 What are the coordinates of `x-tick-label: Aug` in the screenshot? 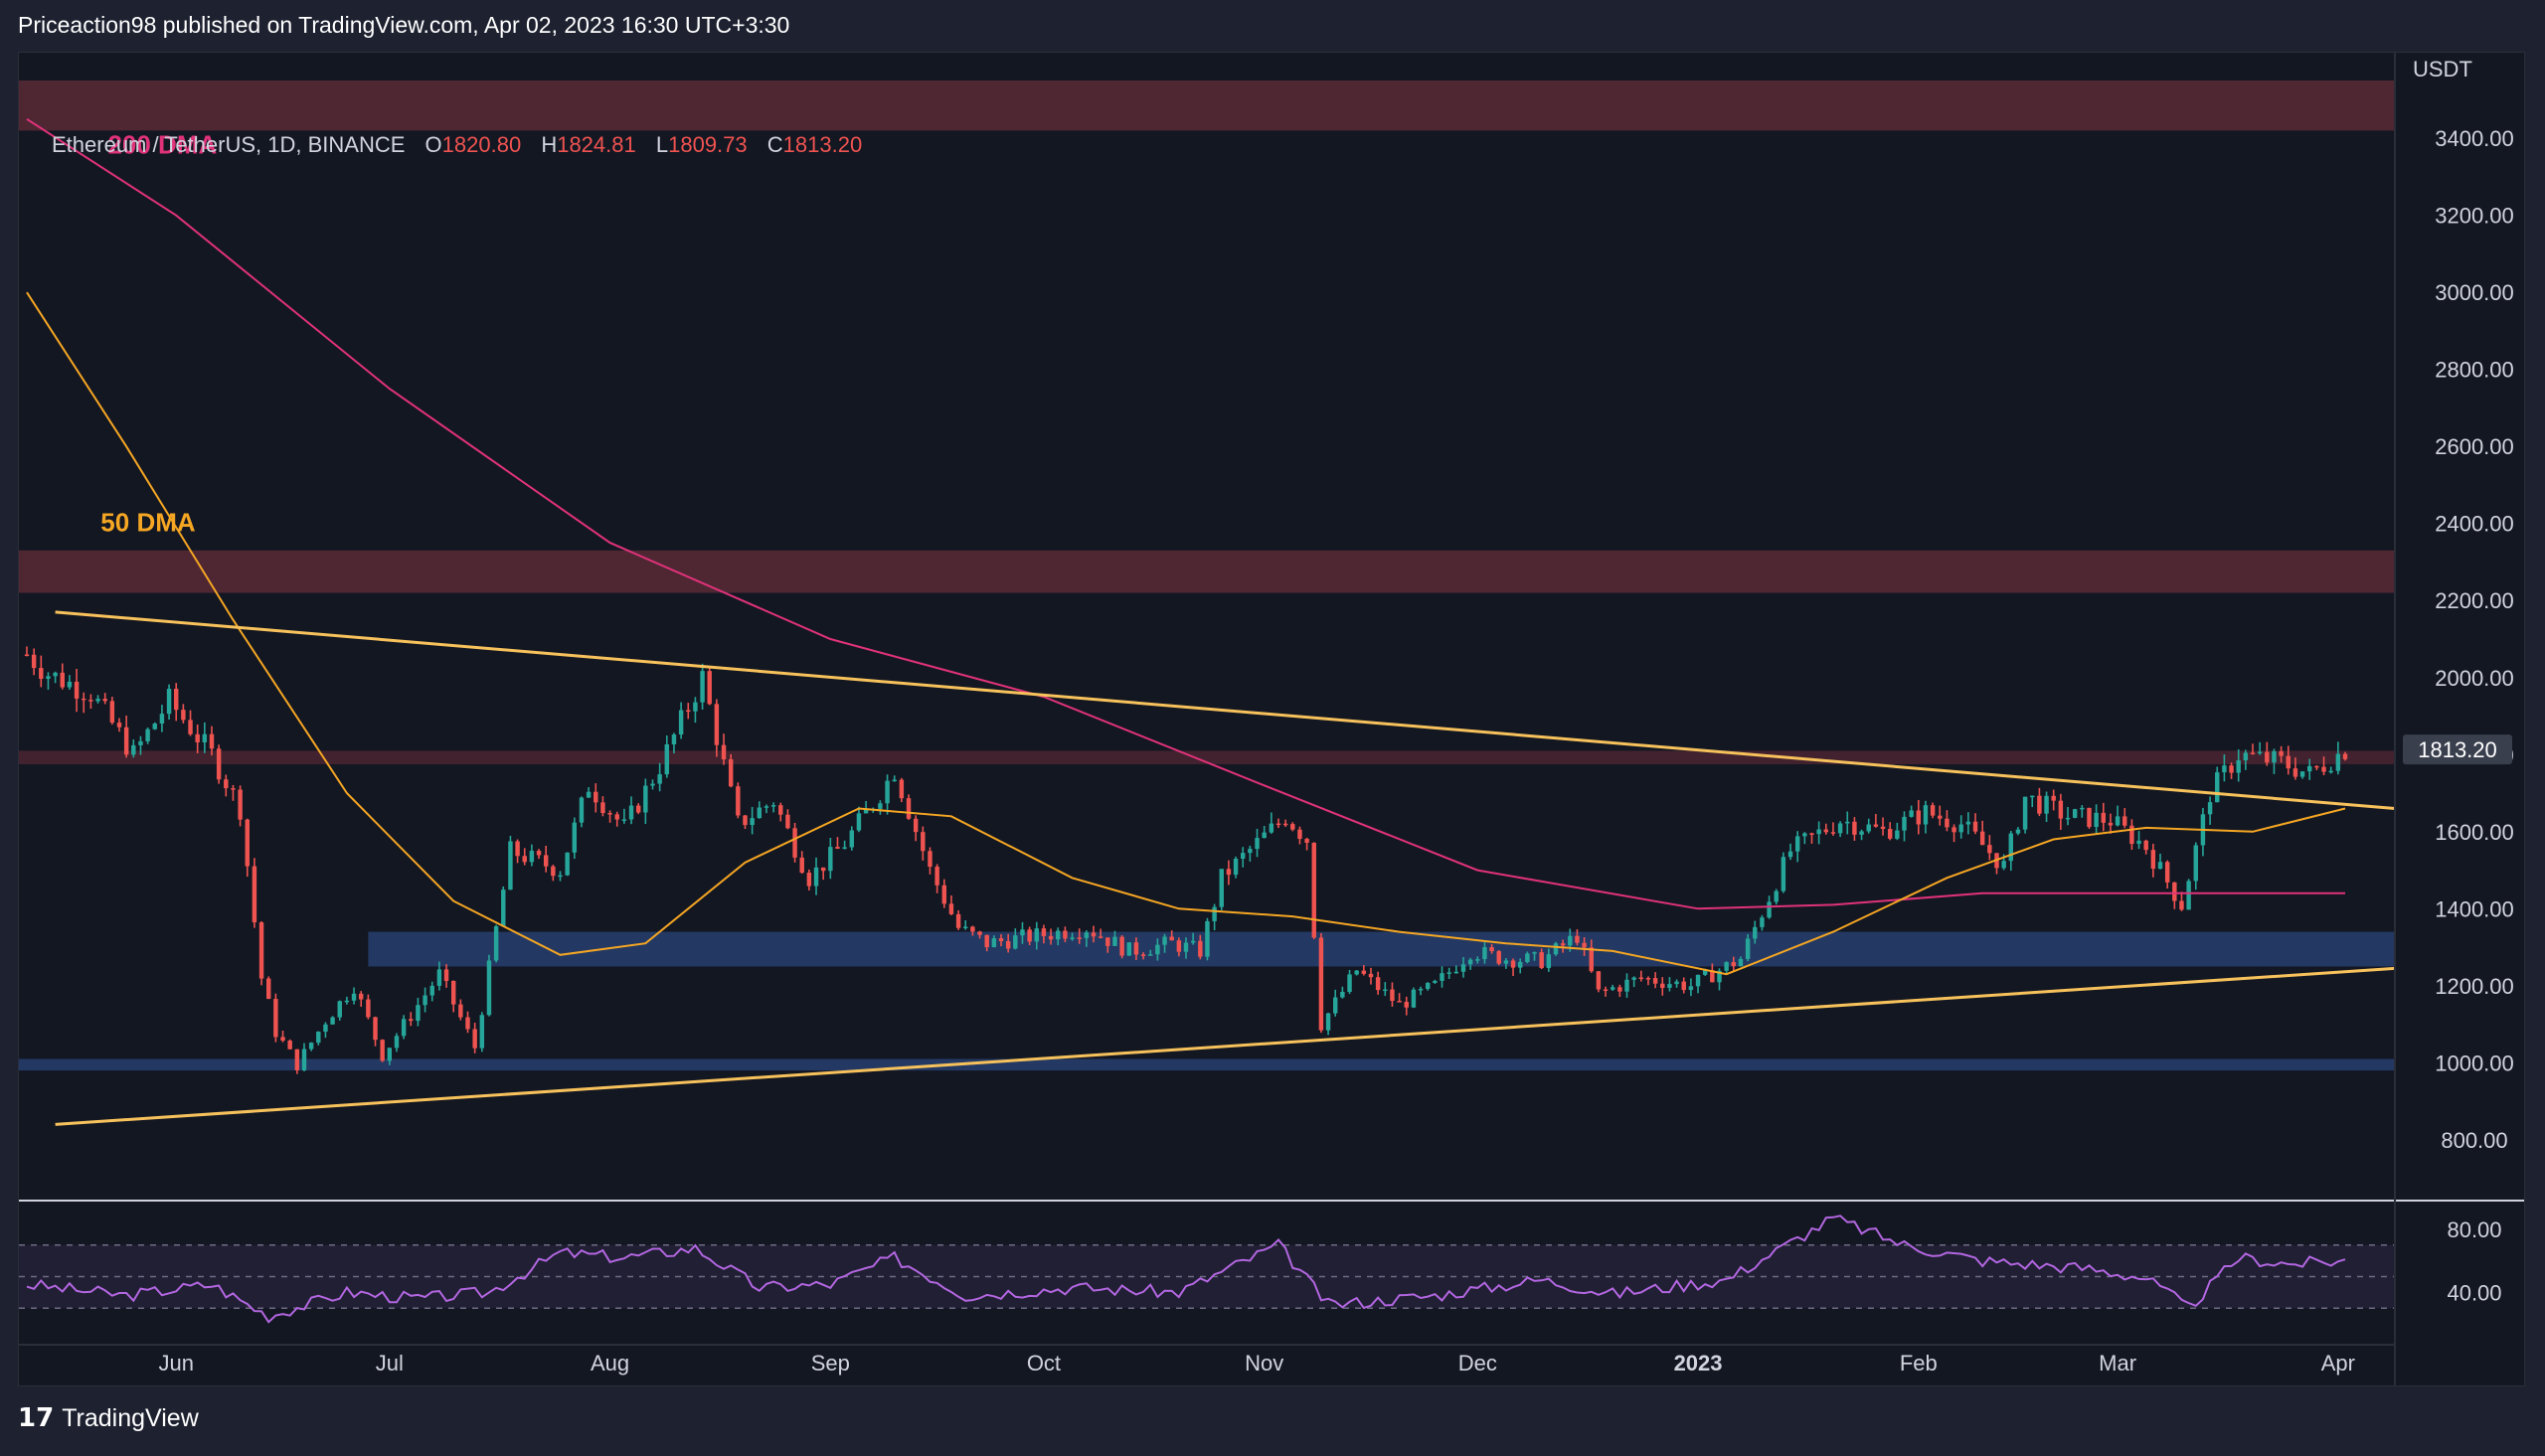 It's located at (610, 1363).